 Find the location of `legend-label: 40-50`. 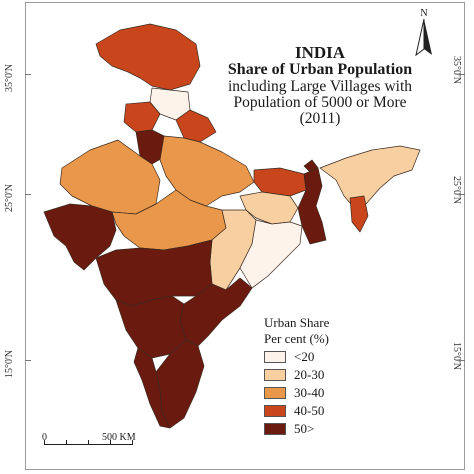

legend-label: 40-50 is located at coordinates (309, 411).